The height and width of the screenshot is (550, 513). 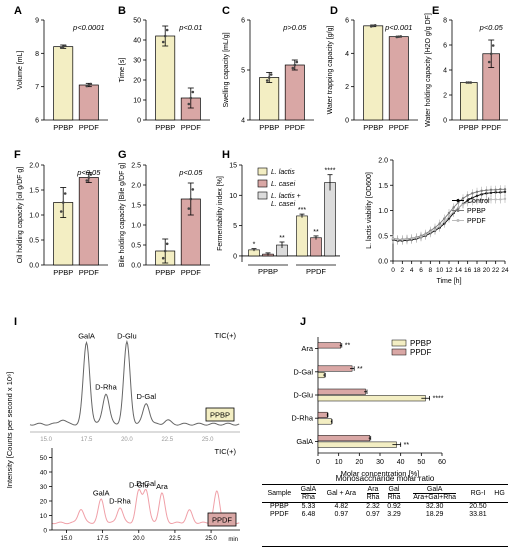 What do you see at coordinates (283, 184) in the screenshot?
I see `legend-label: L. casei` at bounding box center [283, 184].